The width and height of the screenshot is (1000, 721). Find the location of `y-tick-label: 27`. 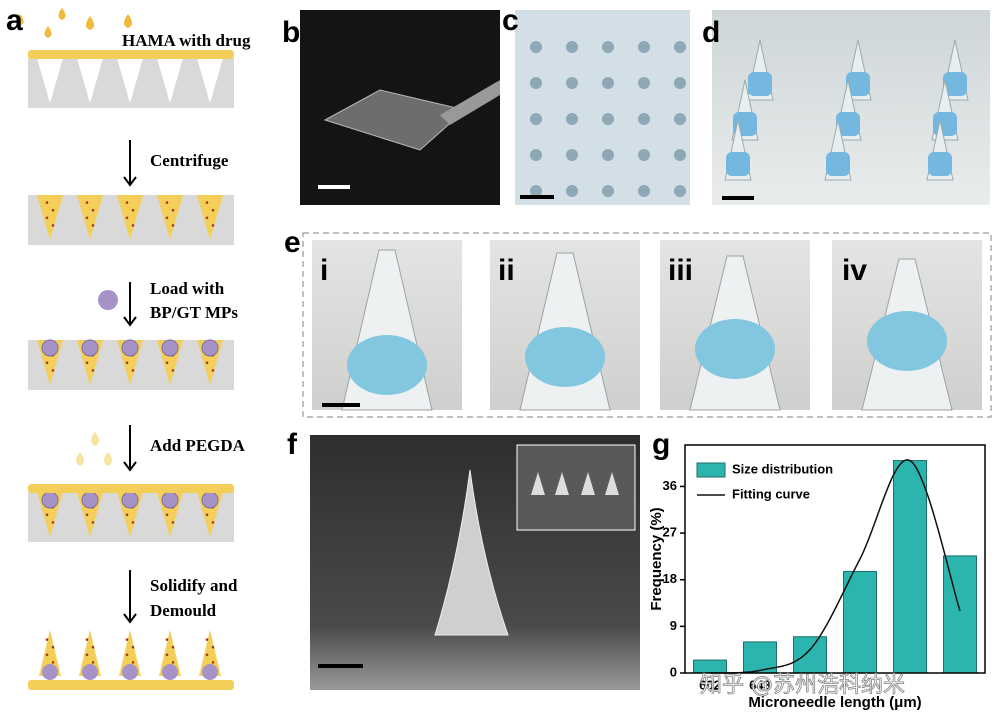

y-tick-label: 27 is located at coordinates (670, 532).